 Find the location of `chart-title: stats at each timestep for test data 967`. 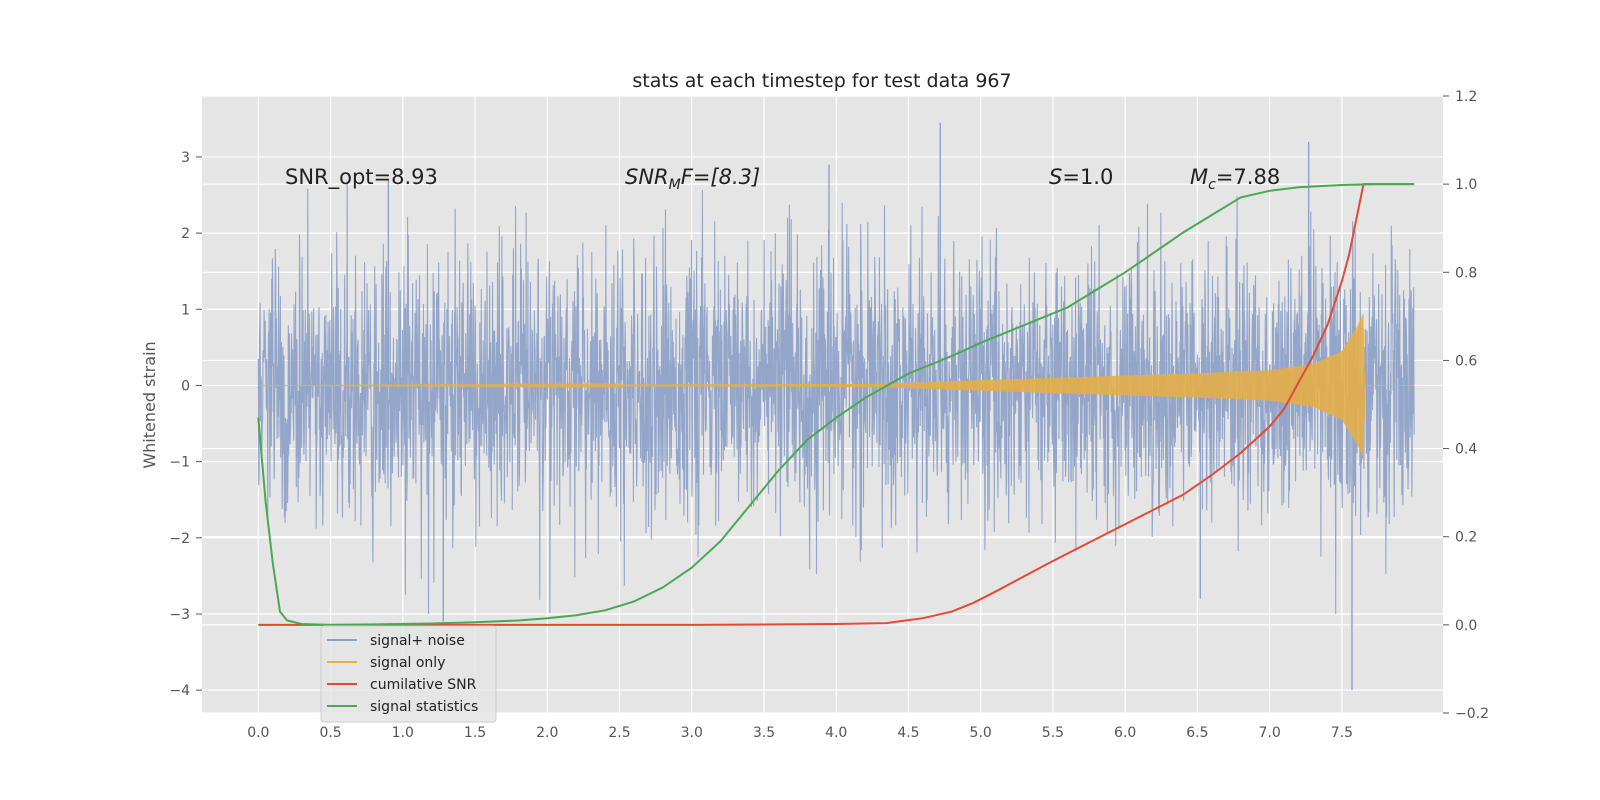

chart-title: stats at each timestep for test data 967 is located at coordinates (821, 81).